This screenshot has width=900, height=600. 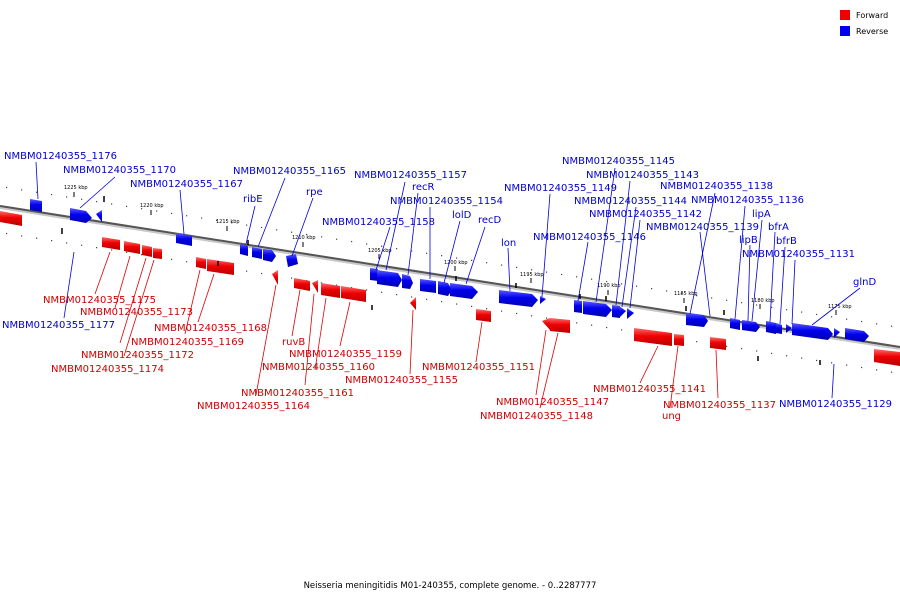 I want to click on label-NMBM01240355_1154: NMBM01240355_1154, so click(x=446, y=201).